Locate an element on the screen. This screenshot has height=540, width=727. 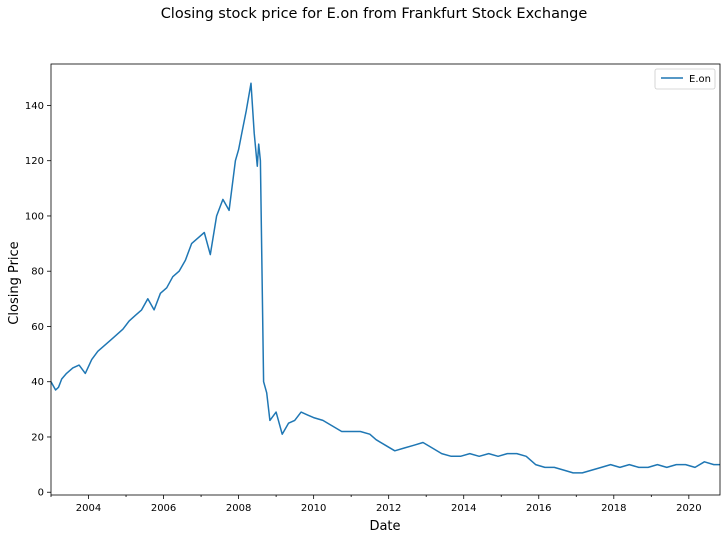
x-tick-label: 2004 is located at coordinates (88, 508).